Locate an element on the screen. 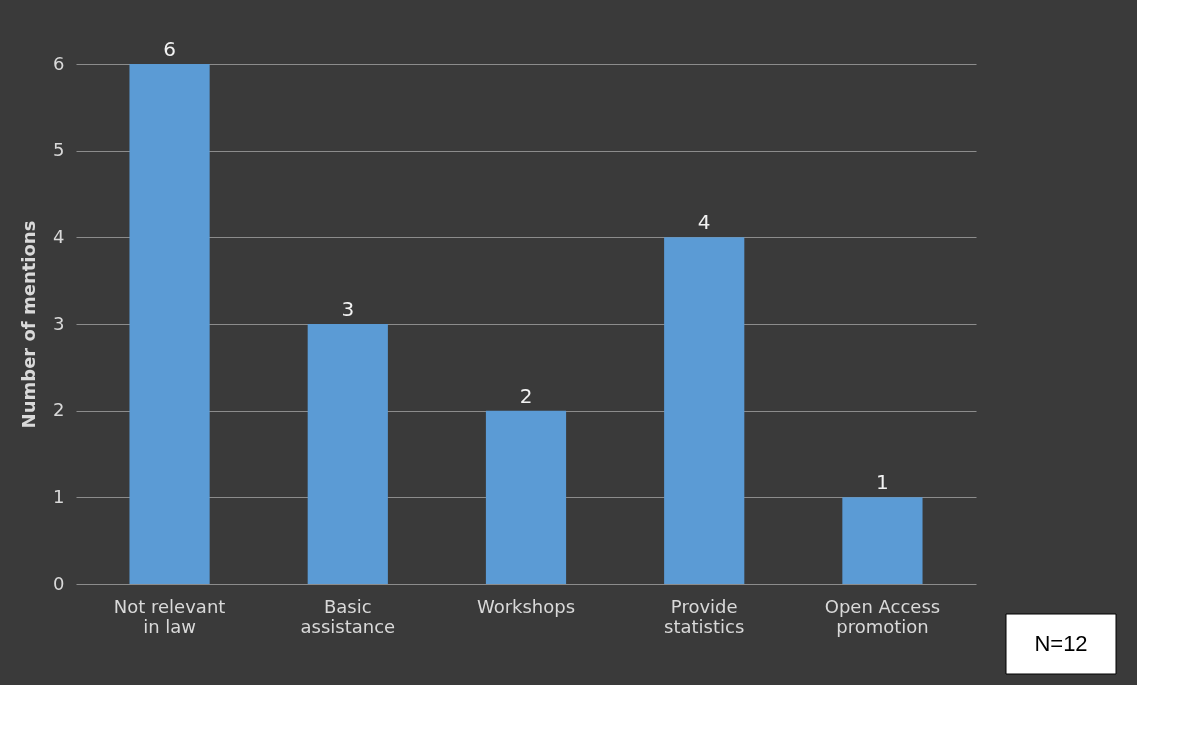 This screenshot has width=1204, height=729. data-label: 2 is located at coordinates (526, 395).